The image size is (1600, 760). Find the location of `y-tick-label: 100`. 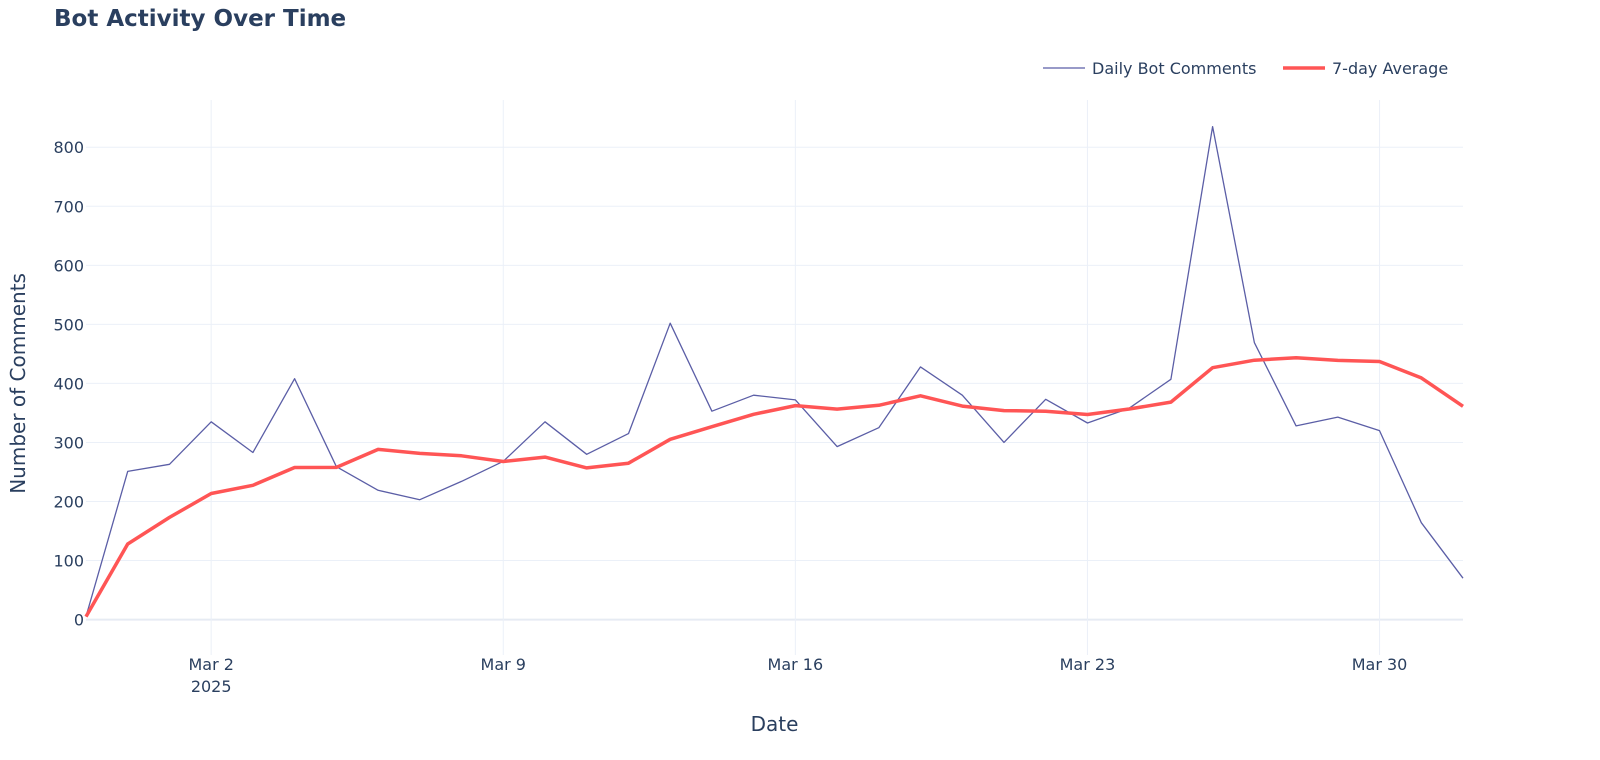

y-tick-label: 100 is located at coordinates (68, 561).